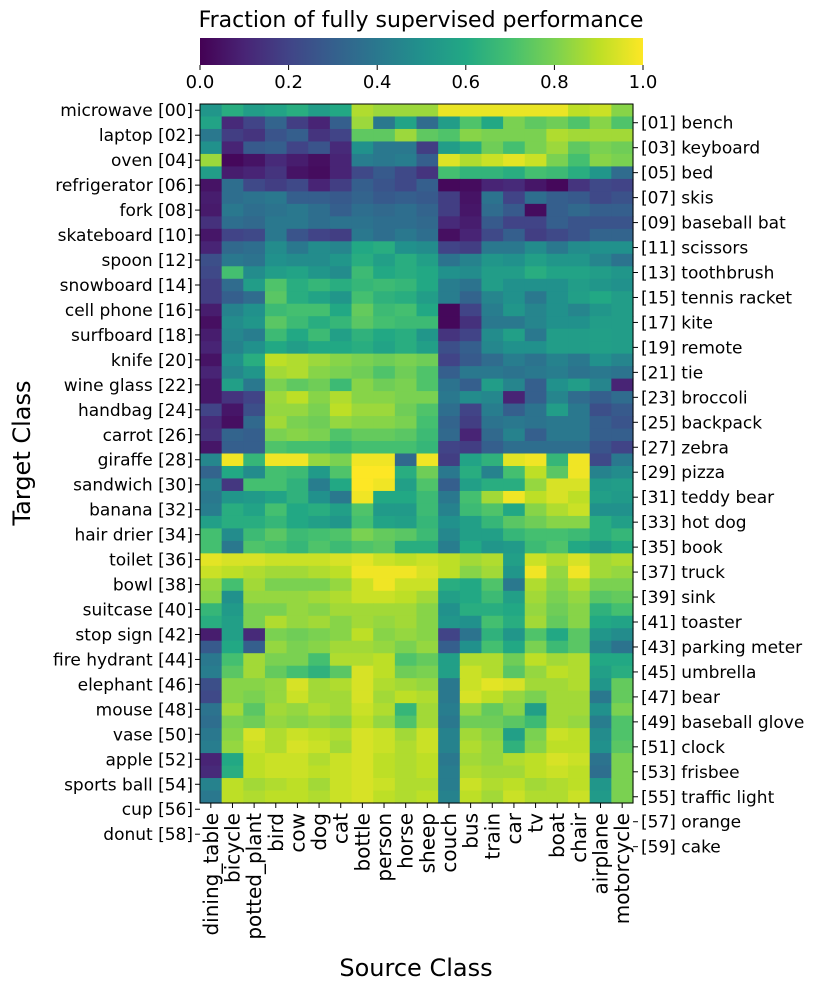 The image size is (831, 988). What do you see at coordinates (421, 20) in the screenshot?
I see `colorbar-label: Fraction of fully supervised performance` at bounding box center [421, 20].